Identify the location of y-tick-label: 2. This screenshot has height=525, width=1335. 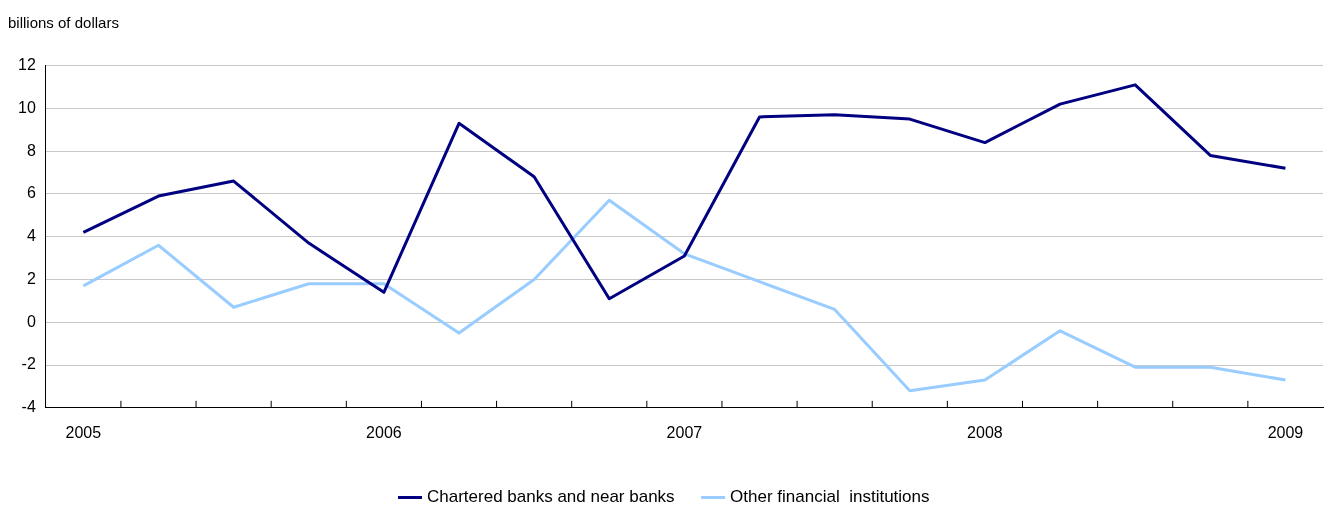
(31, 278).